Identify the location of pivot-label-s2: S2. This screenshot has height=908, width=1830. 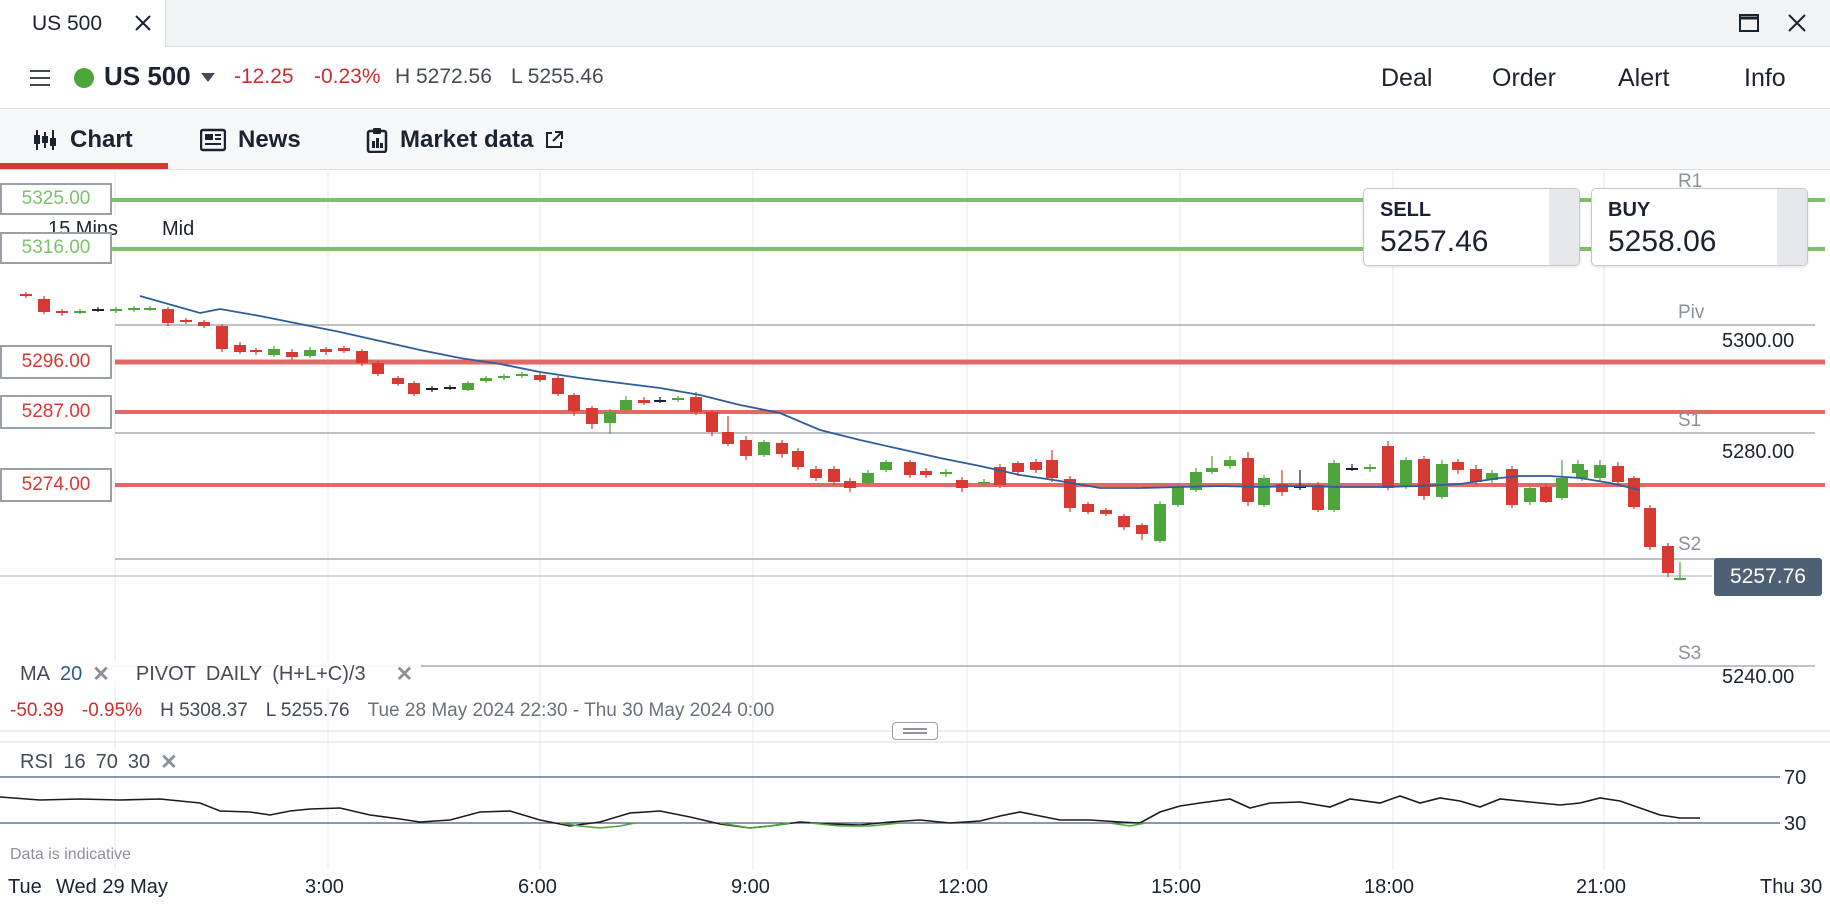
(1690, 544).